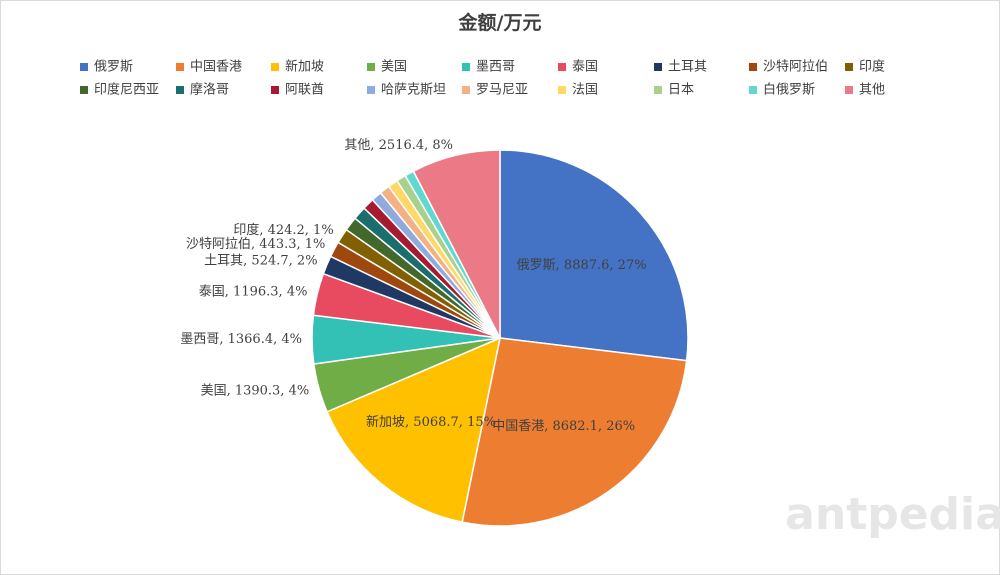 The image size is (1000, 575). What do you see at coordinates (563, 426) in the screenshot?
I see `data-label: 中国香港, 8682.1, 26%` at bounding box center [563, 426].